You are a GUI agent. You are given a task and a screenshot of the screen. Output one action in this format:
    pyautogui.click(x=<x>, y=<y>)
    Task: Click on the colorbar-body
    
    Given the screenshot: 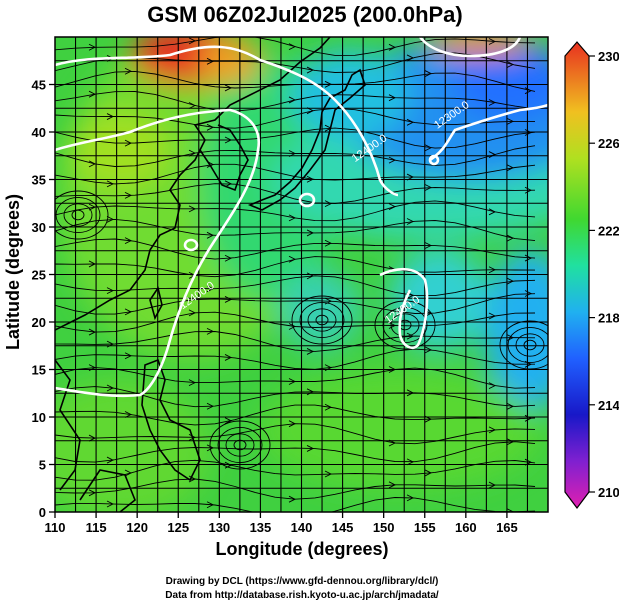 What is the action you would take?
    pyautogui.click(x=577, y=275)
    